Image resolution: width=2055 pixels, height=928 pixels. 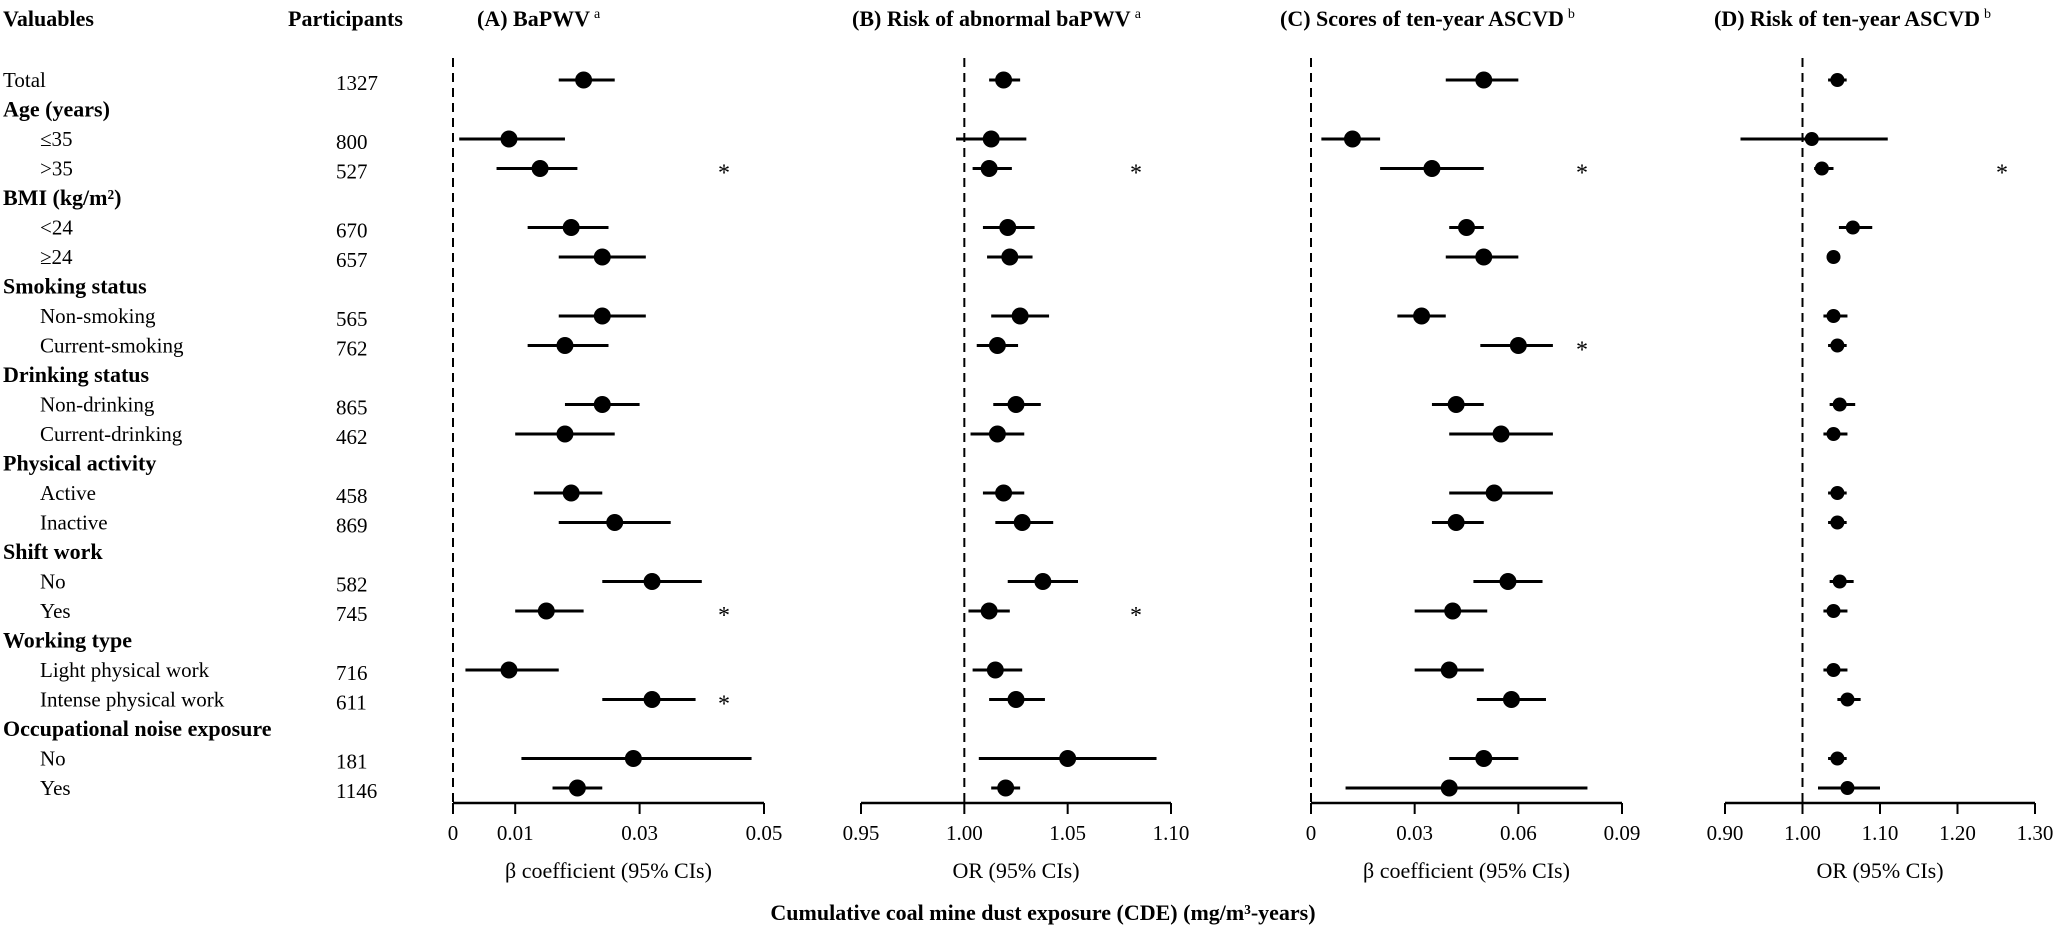 What do you see at coordinates (79, 463) in the screenshot?
I see `row-group-label: Physical activity` at bounding box center [79, 463].